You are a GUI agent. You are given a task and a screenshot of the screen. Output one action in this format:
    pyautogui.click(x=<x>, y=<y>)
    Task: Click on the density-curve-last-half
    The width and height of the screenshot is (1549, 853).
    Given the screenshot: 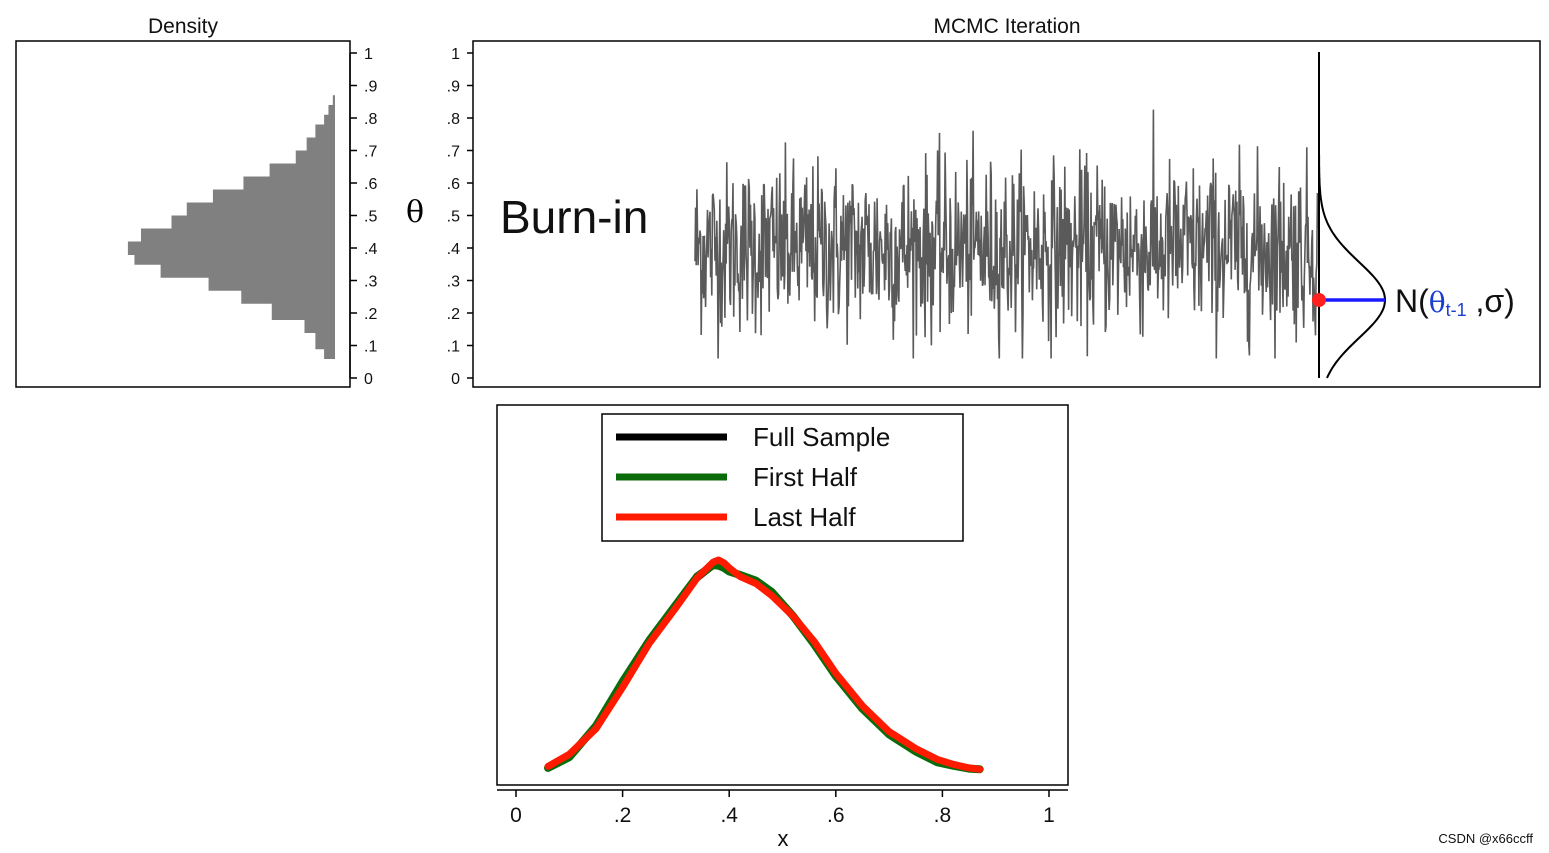 What is the action you would take?
    pyautogui.click(x=764, y=664)
    